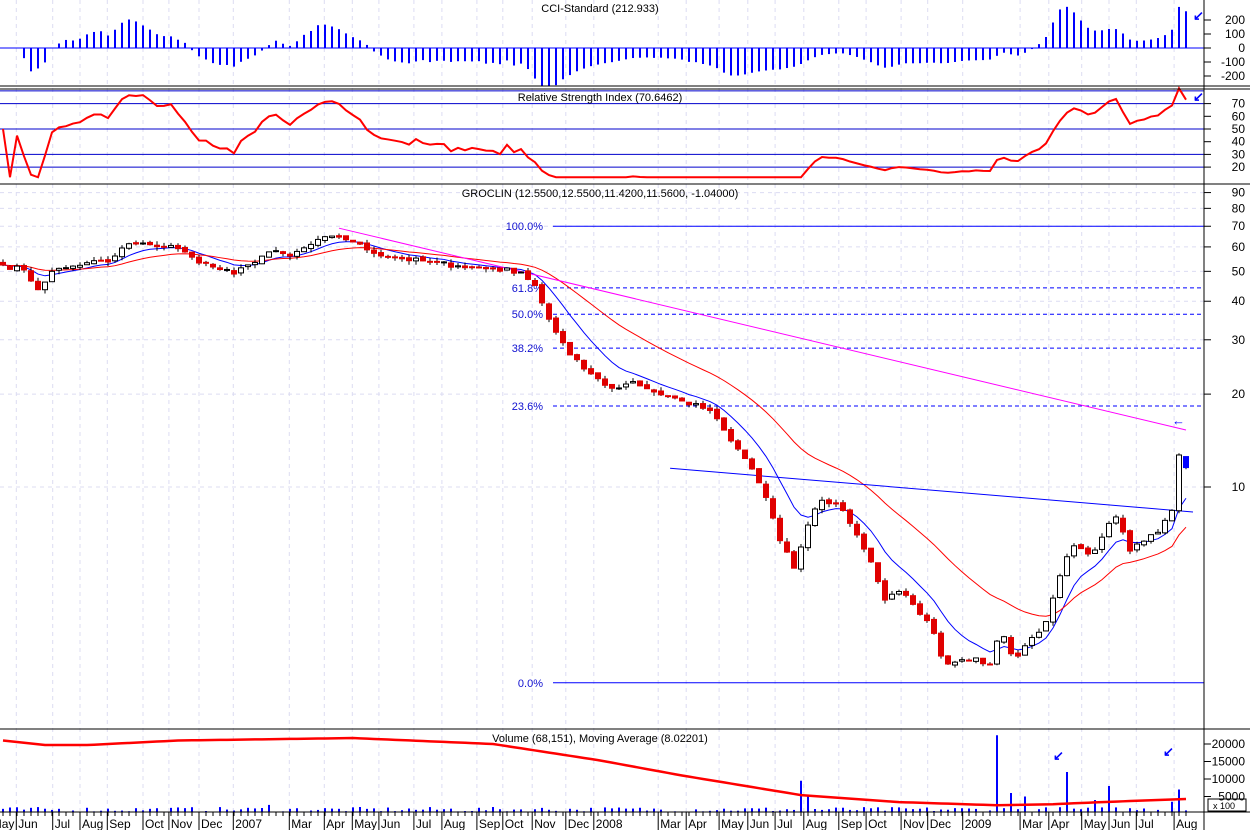 The image size is (1250, 830). What do you see at coordinates (1239, 226) in the screenshot?
I see `price-tick-label: 70` at bounding box center [1239, 226].